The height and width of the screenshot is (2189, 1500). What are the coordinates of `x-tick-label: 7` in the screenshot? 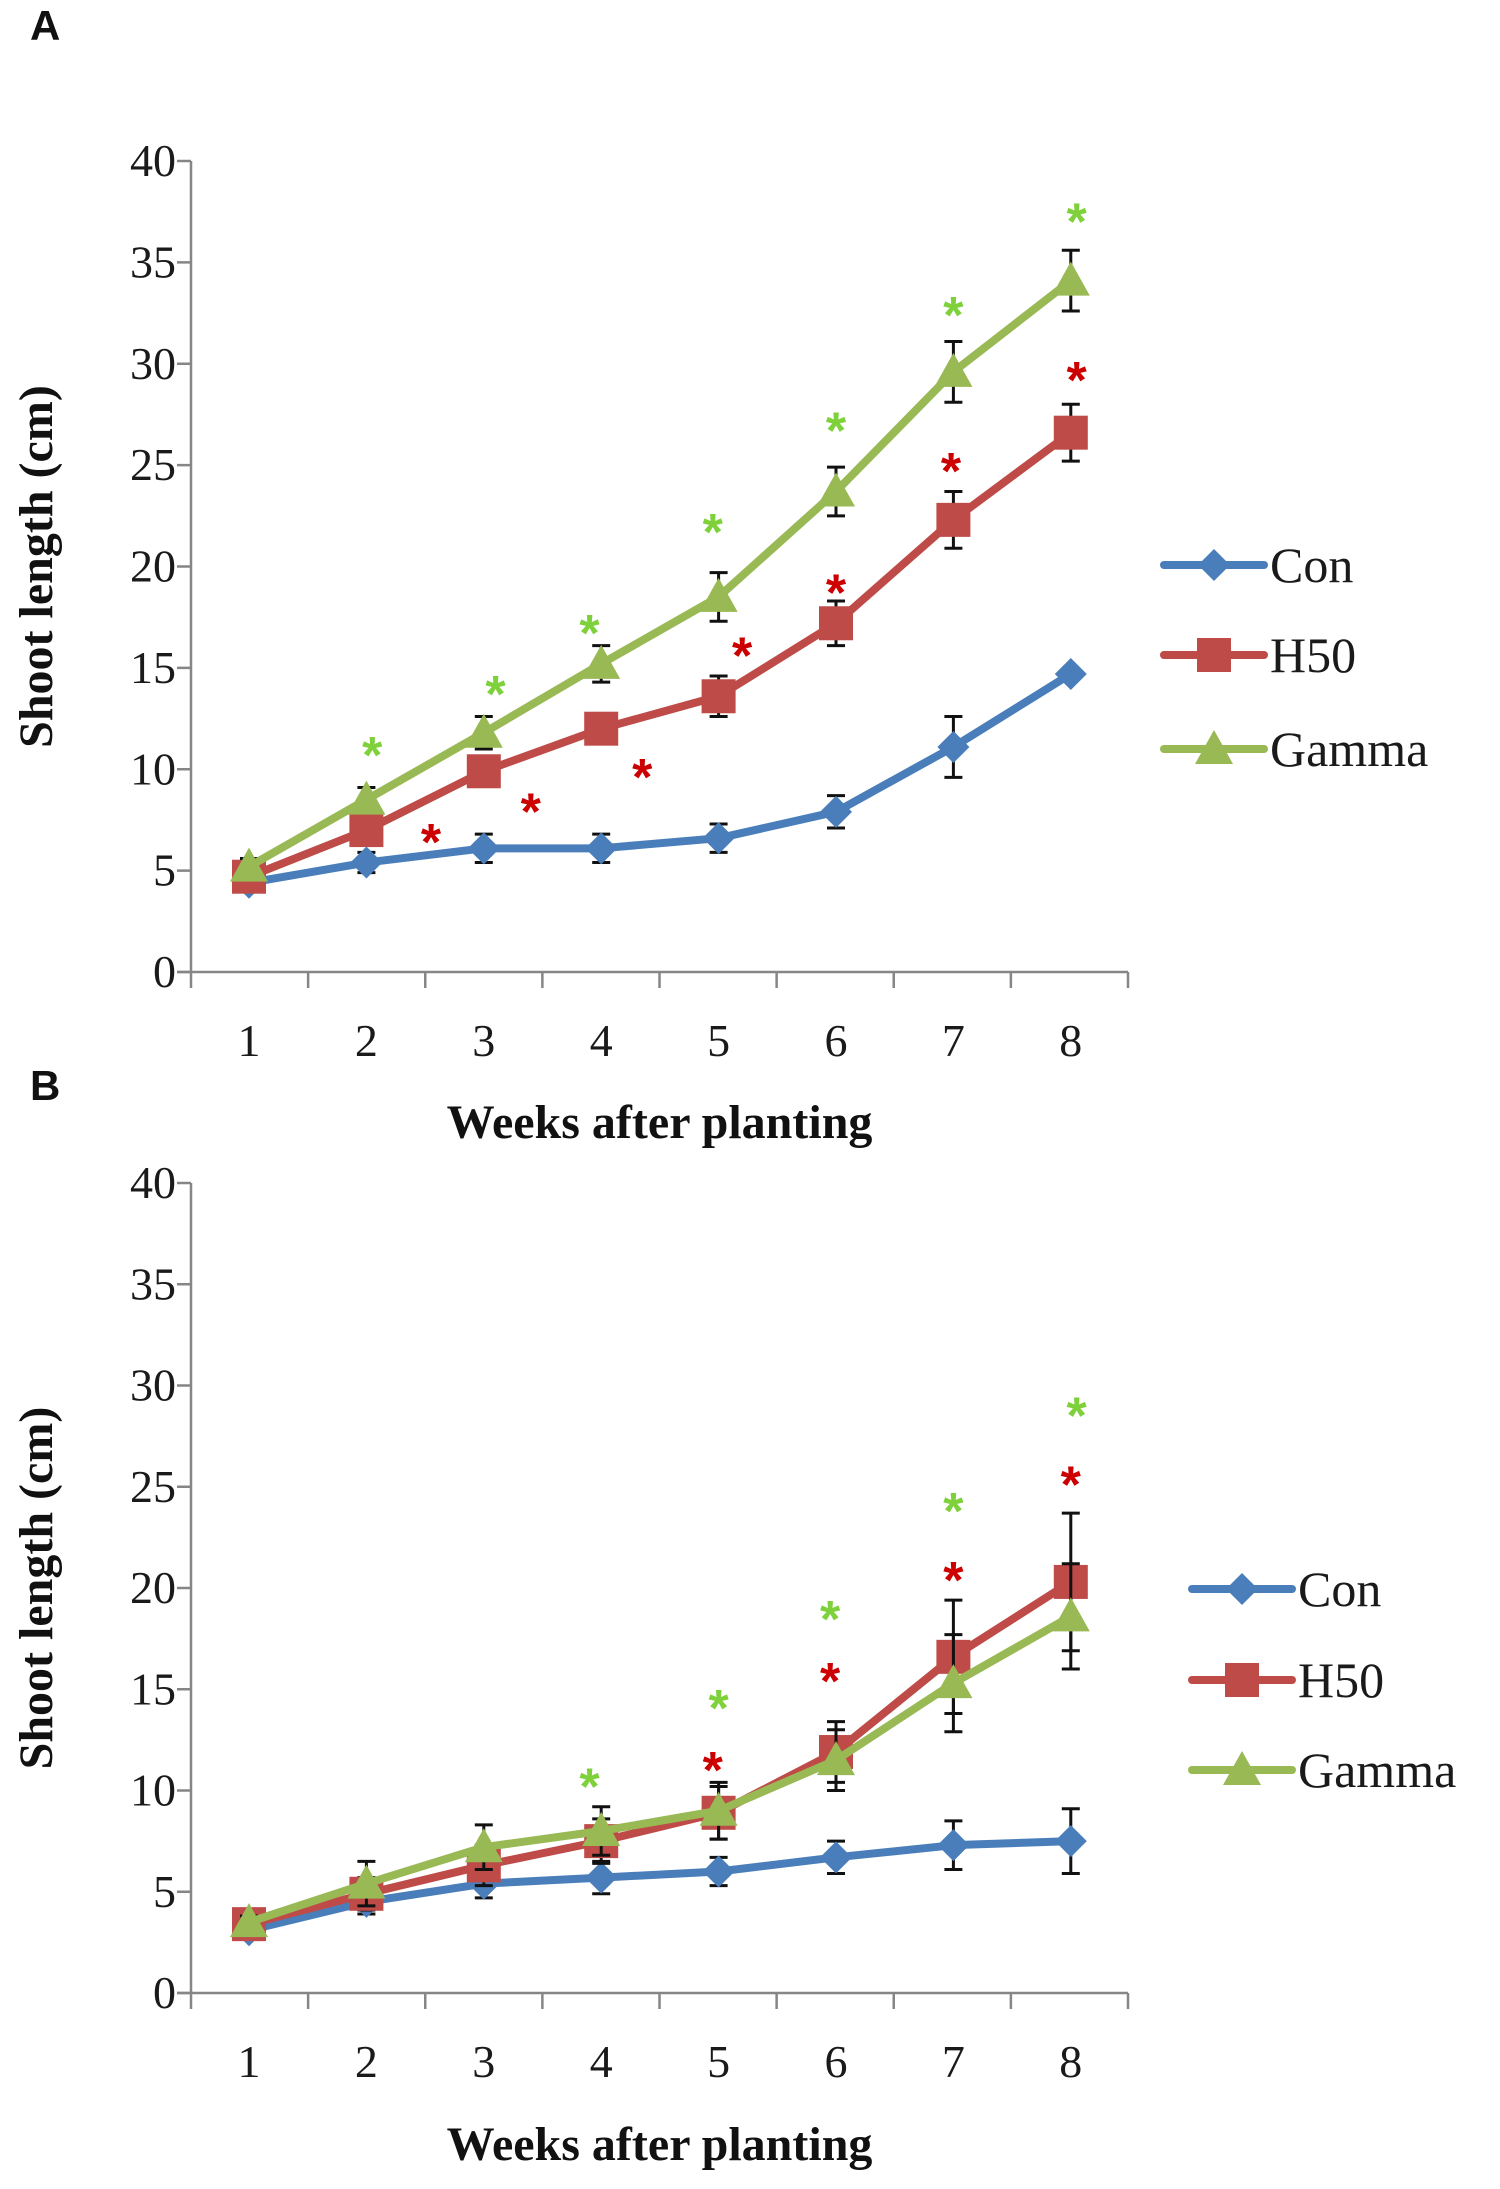 It's located at (953, 1040).